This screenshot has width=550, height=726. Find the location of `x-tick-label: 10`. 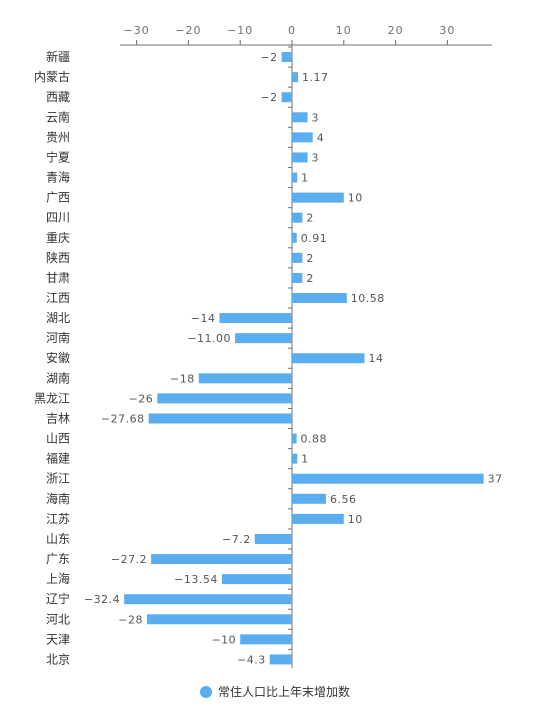

x-tick-label: 10 is located at coordinates (344, 30).